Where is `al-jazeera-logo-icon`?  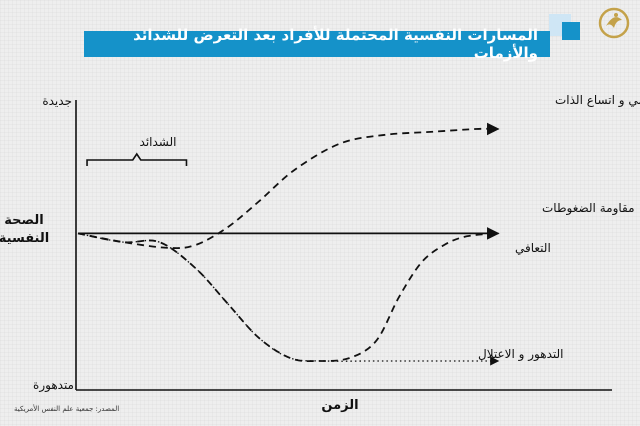
al-jazeera-logo-icon is located at coordinates (614, 23).